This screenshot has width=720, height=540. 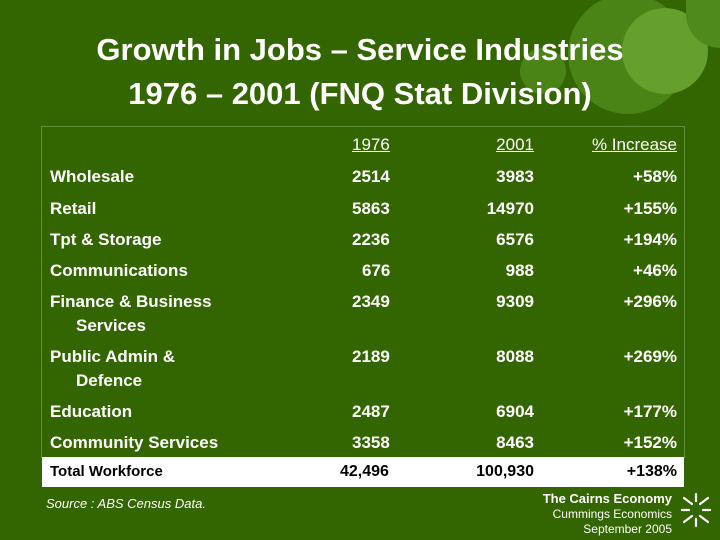 I want to click on row-1976: 2514, so click(x=371, y=176).